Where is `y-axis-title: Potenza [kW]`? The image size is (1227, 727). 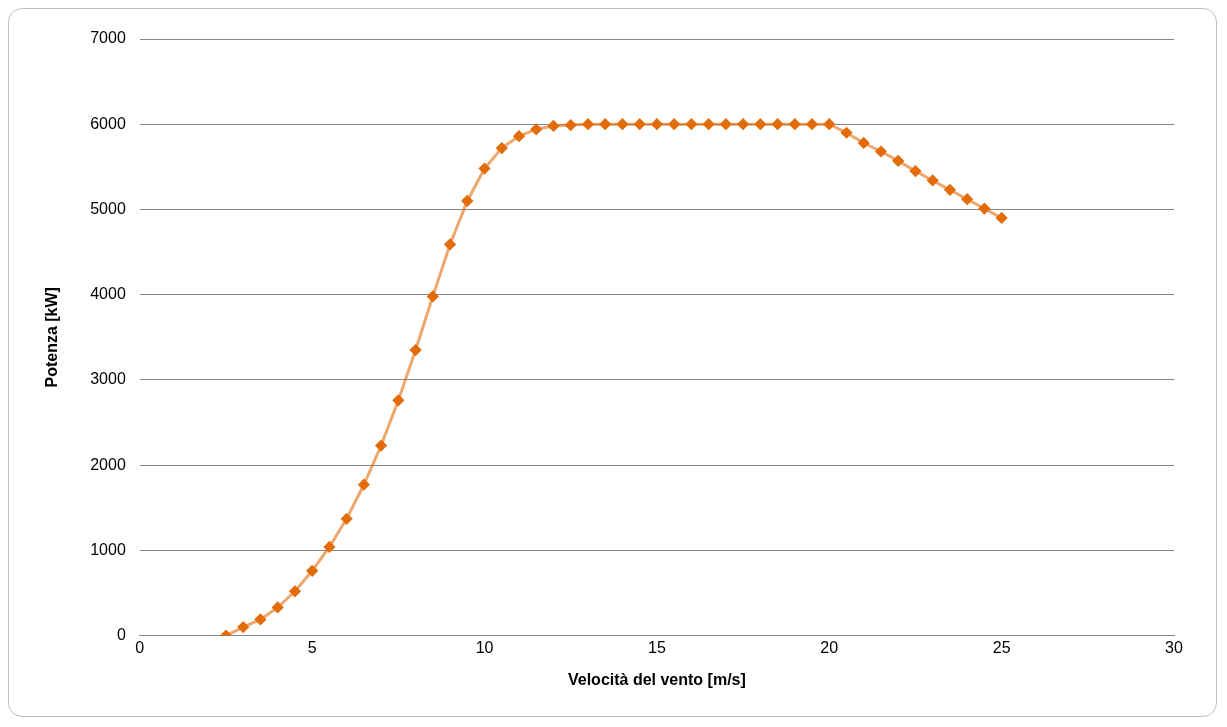 y-axis-title: Potenza [kW] is located at coordinates (52, 337).